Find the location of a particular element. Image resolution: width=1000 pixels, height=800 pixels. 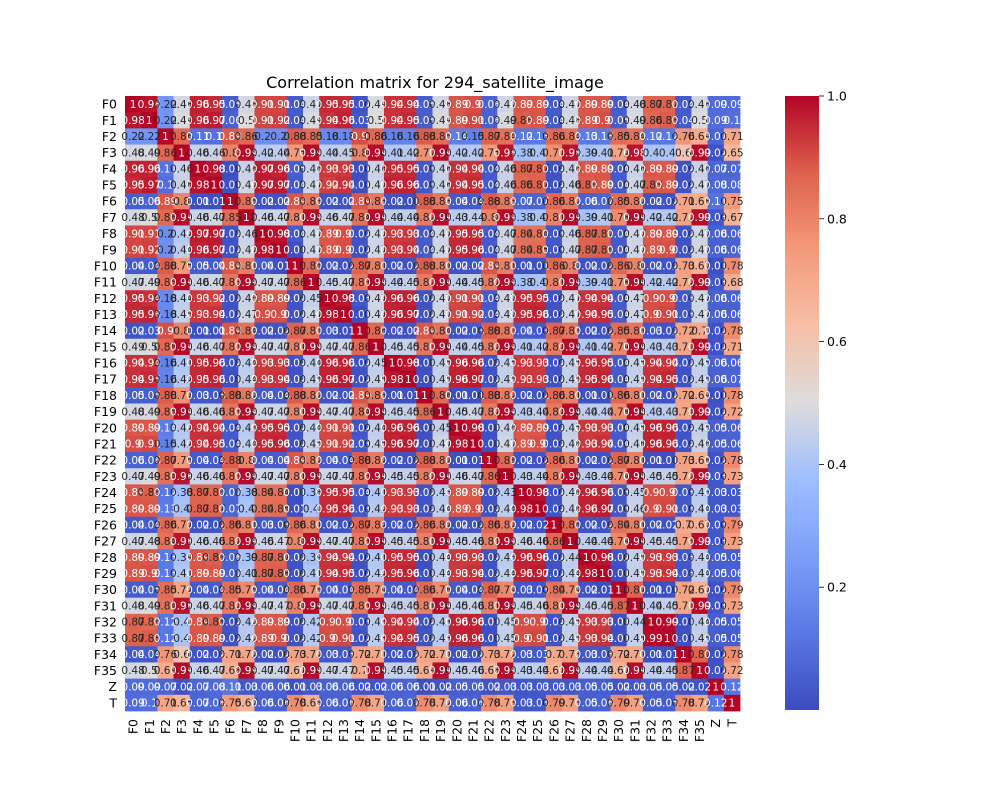

y-tick-label: F8 is located at coordinates (109, 233).